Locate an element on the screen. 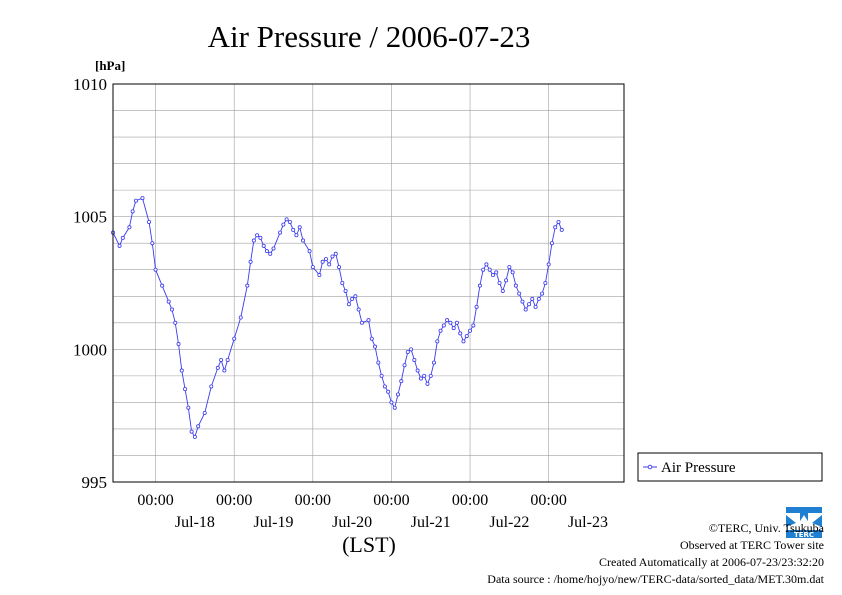 The image size is (842, 595). x-date-label: Jul-19 is located at coordinates (274, 522).